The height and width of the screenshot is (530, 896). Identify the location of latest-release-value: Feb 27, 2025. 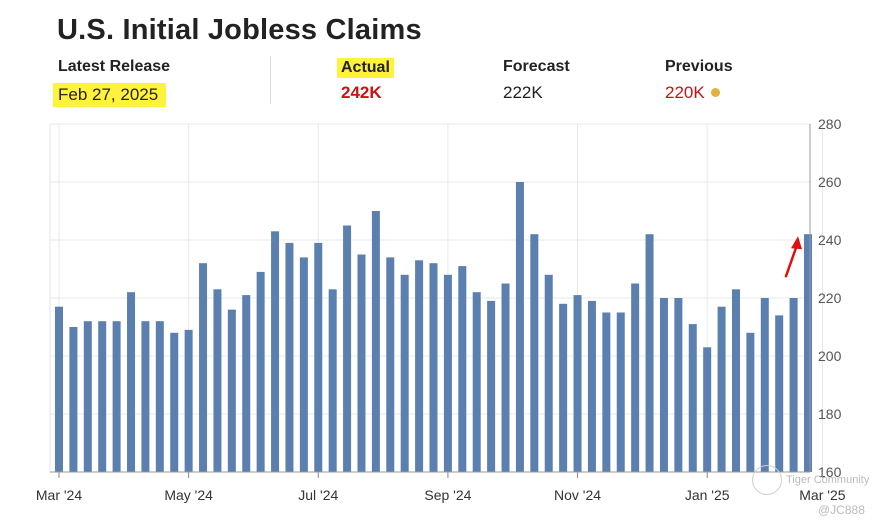
(110, 95).